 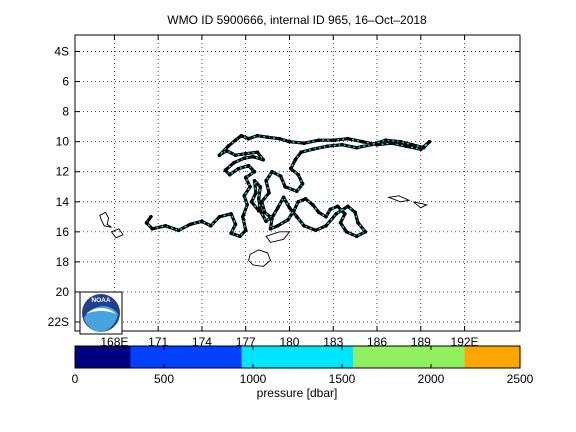 I want to click on colorbar-tick-label: 1500, so click(x=342, y=379).